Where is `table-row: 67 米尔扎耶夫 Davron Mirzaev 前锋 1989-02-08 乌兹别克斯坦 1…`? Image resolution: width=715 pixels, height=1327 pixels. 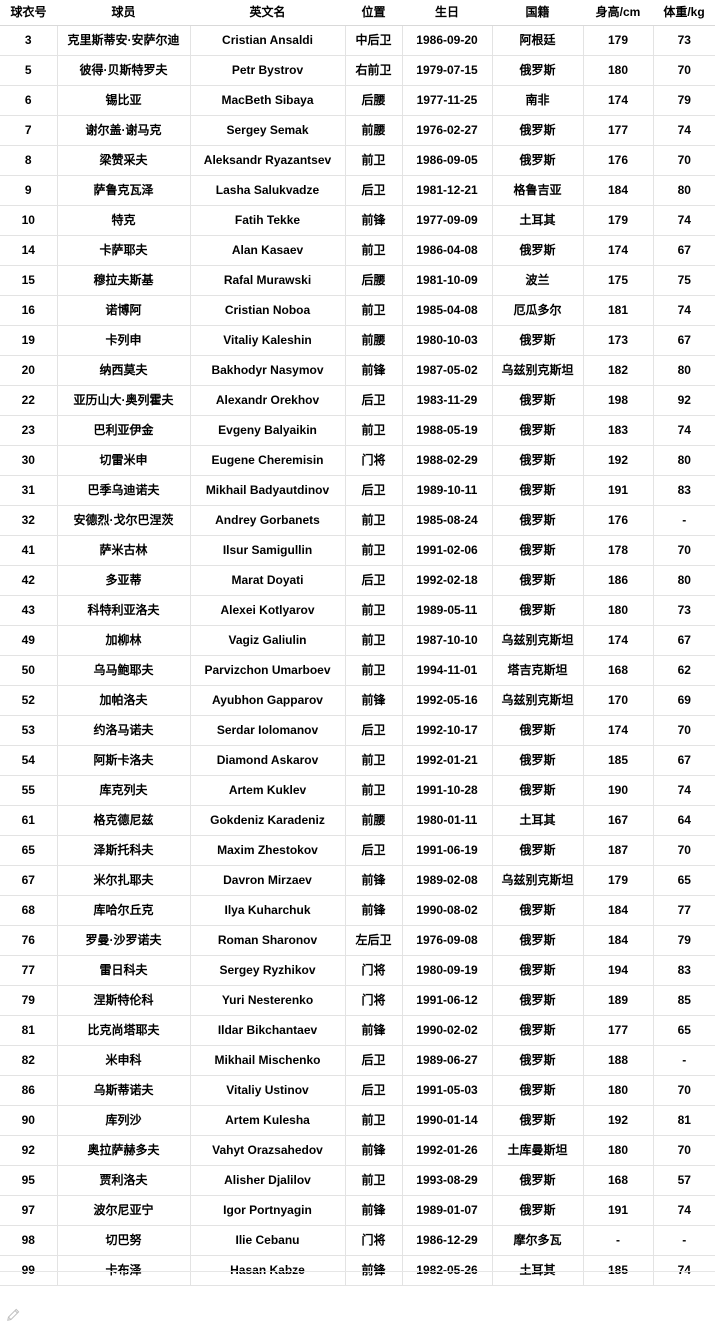
table-row: 67 米尔扎耶夫 Davron Mirzaev 前锋 1989-02-08 乌兹别克斯坦 1… is located at coordinates (357, 880).